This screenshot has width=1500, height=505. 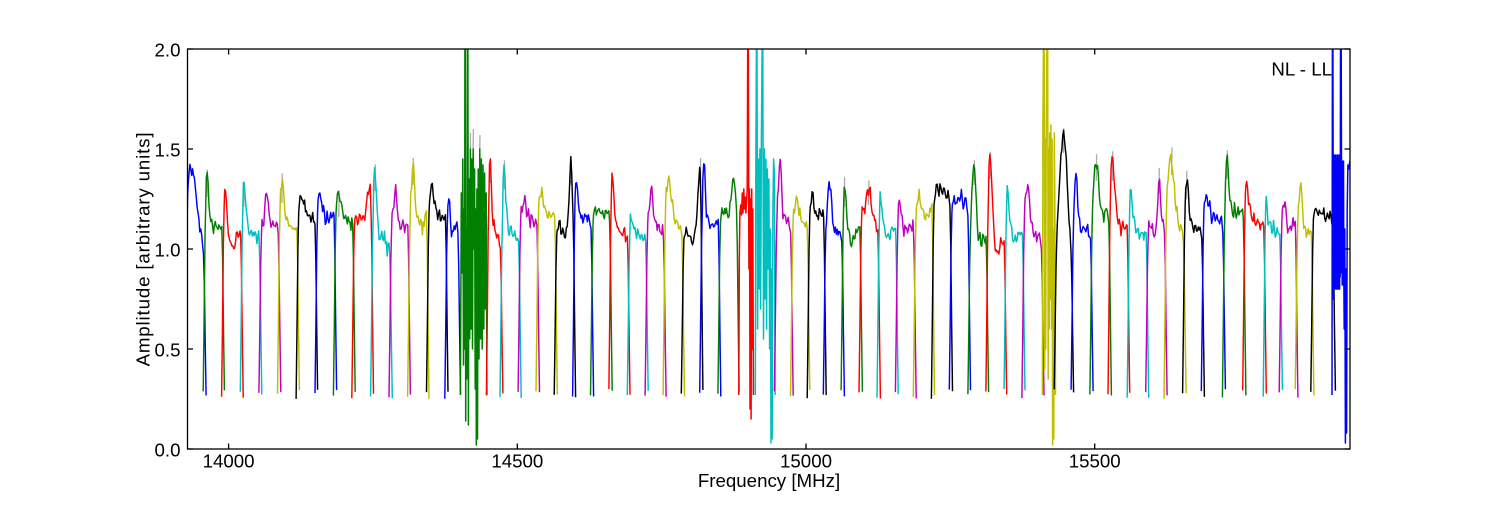 What do you see at coordinates (168, 250) in the screenshot?
I see `svg-text: 1.0` at bounding box center [168, 250].